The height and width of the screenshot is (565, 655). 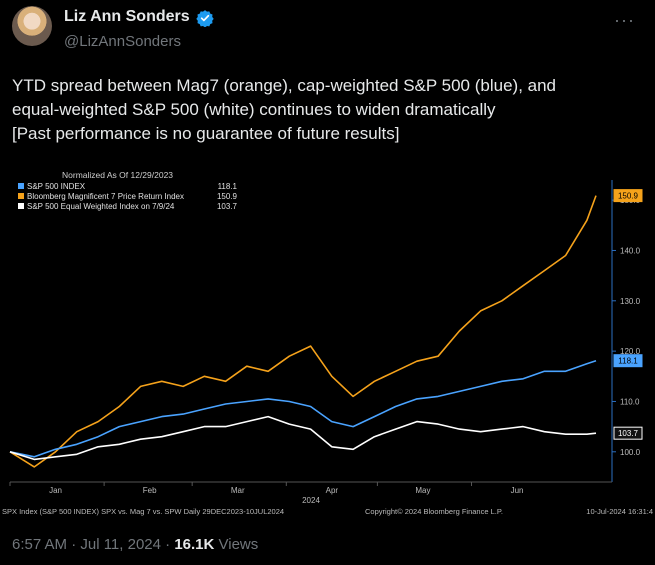 What do you see at coordinates (194, 544) in the screenshot?
I see `views-count: 16.1K` at bounding box center [194, 544].